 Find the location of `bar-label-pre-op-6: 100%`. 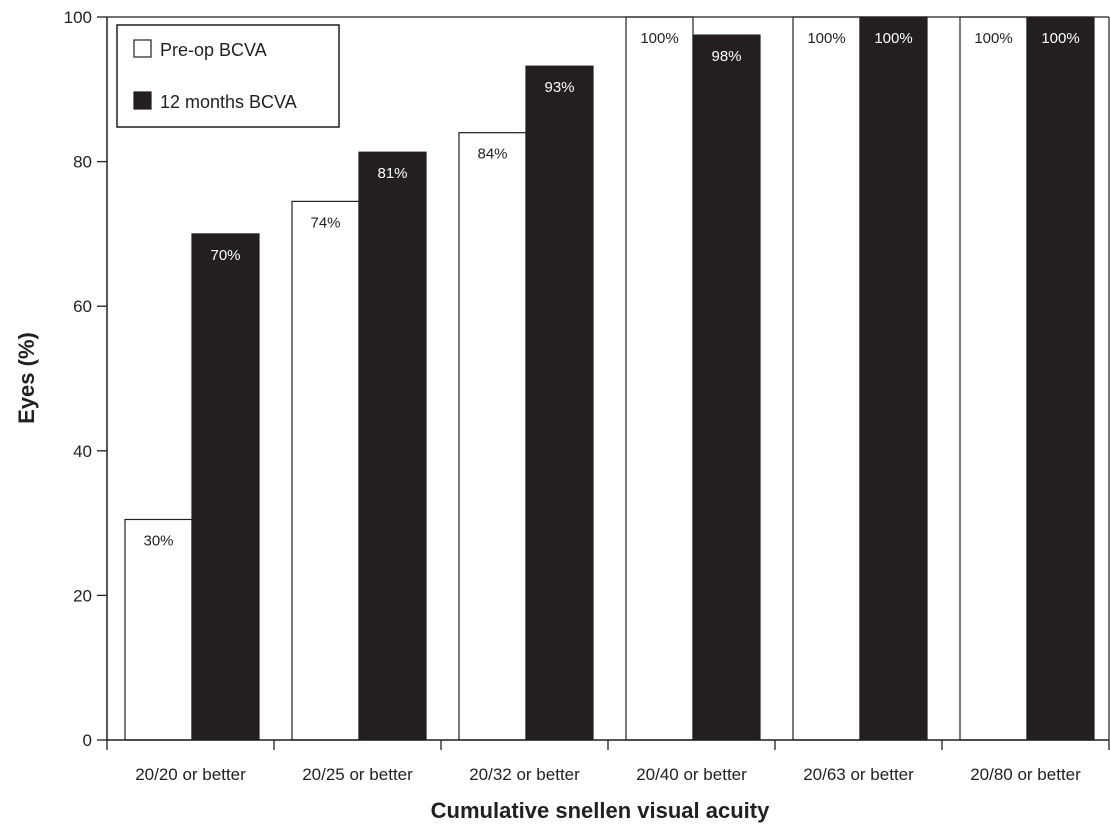

bar-label-pre-op-6: 100% is located at coordinates (993, 38).